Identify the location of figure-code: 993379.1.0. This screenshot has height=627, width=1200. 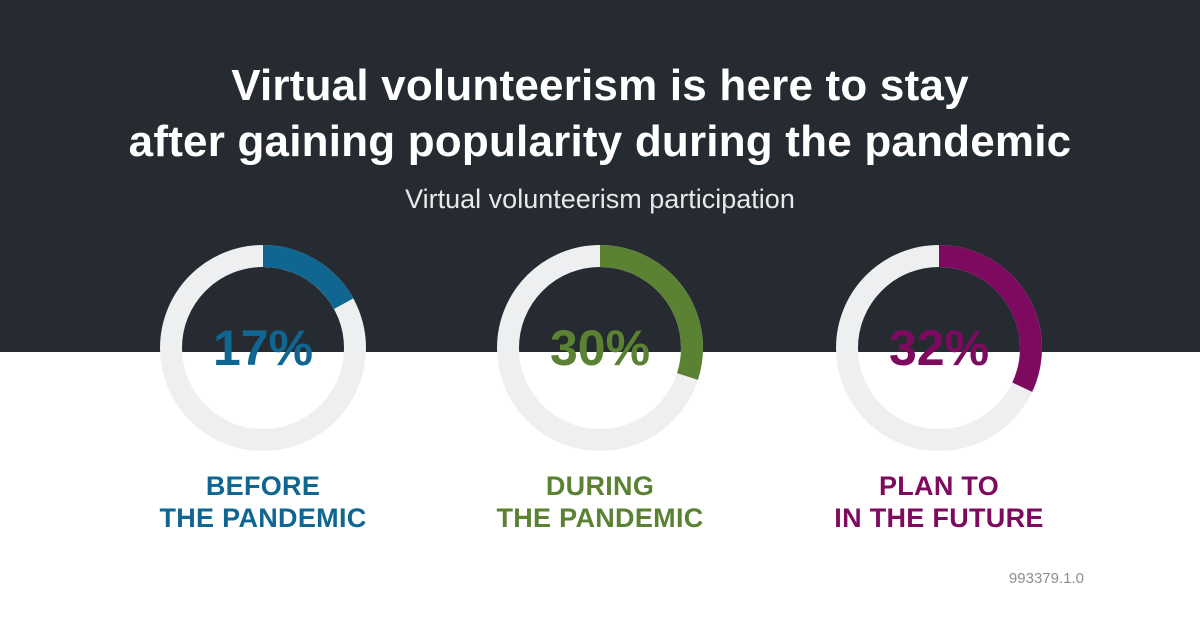
(1046, 578).